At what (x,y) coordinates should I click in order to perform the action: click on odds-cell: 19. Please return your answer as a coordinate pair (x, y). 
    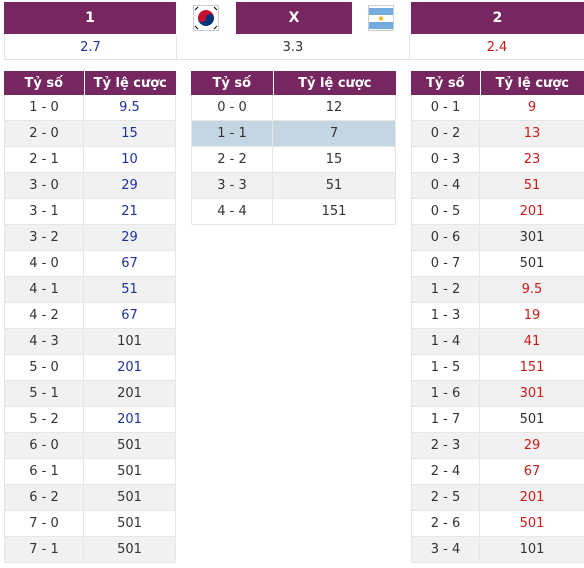
    Looking at the image, I should click on (532, 315).